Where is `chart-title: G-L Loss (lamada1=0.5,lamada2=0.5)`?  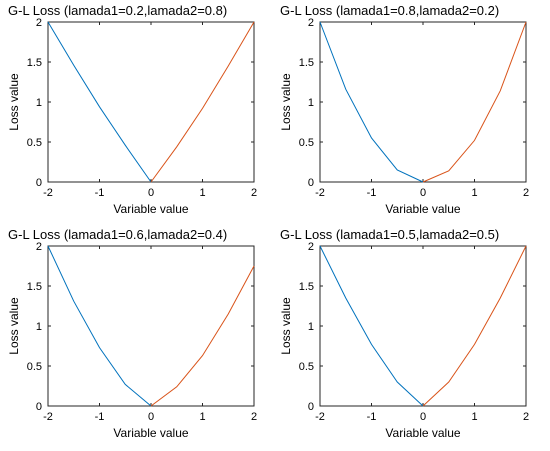 chart-title: G-L Loss (lamada1=0.5,lamada2=0.5) is located at coordinates (389, 234).